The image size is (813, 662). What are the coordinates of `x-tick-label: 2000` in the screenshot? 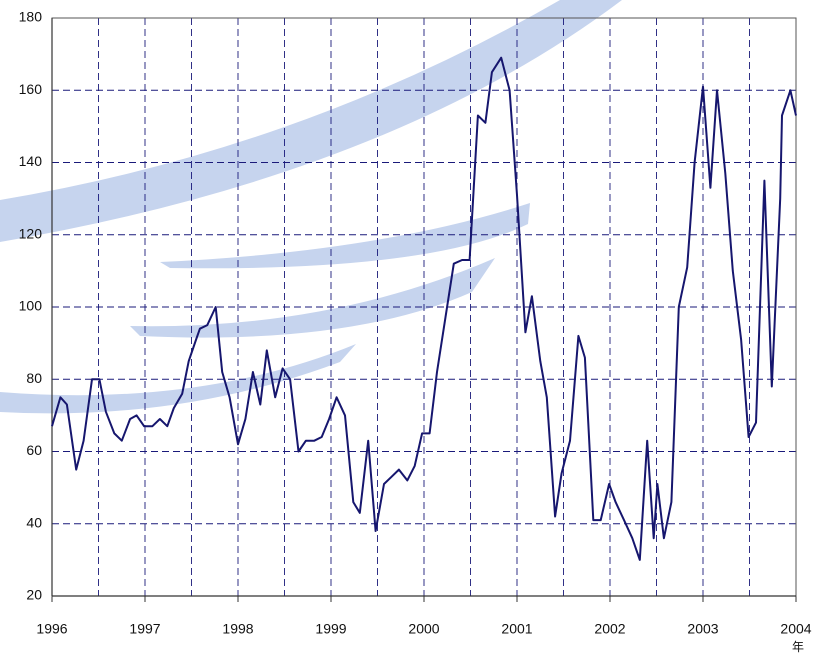 It's located at (423, 629).